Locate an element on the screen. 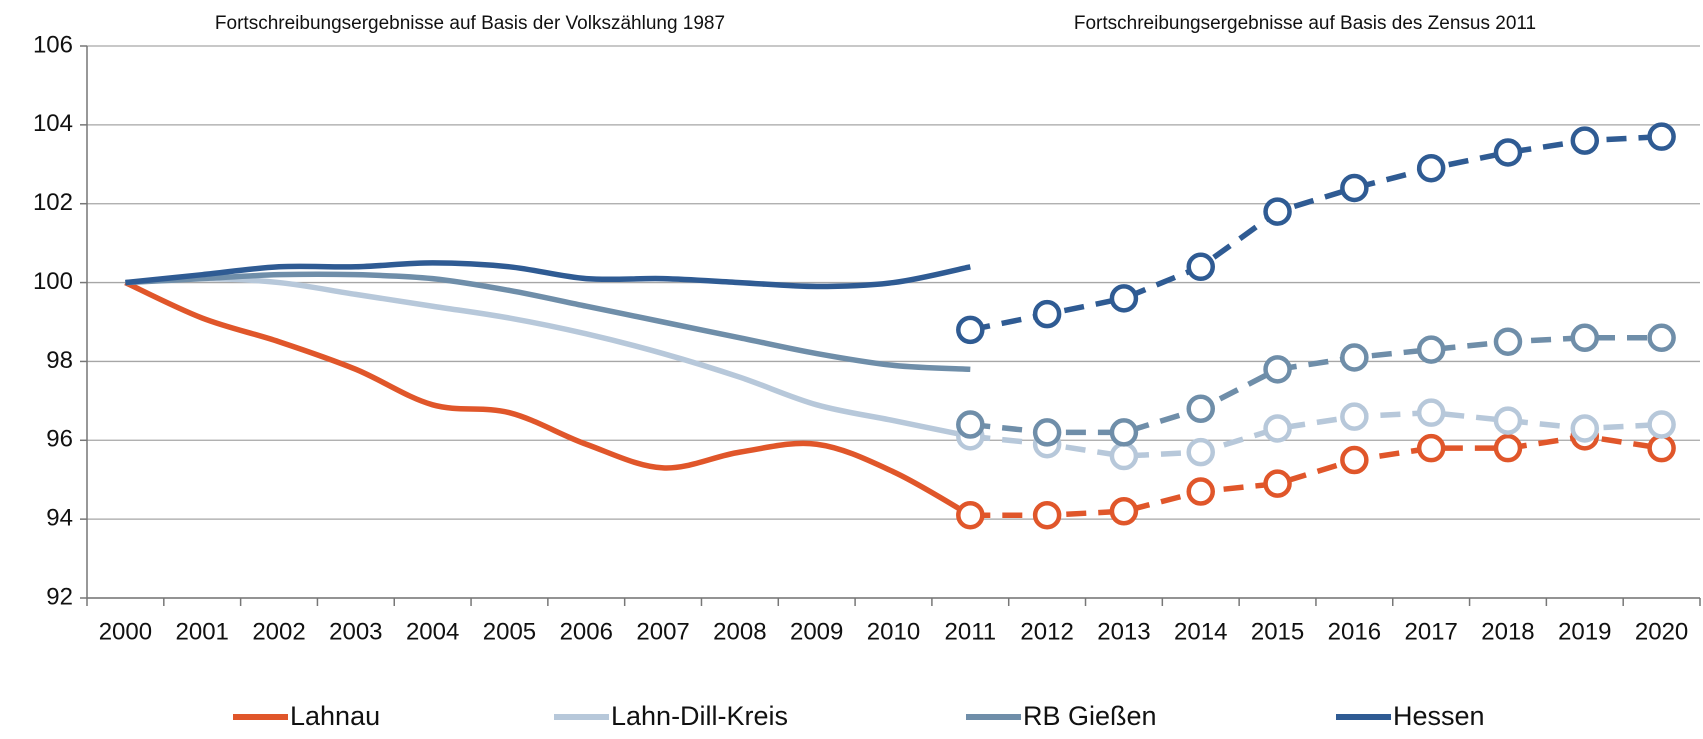 Image resolution: width=1703 pixels, height=739 pixels. x-tick-label: 2000 is located at coordinates (125, 631).